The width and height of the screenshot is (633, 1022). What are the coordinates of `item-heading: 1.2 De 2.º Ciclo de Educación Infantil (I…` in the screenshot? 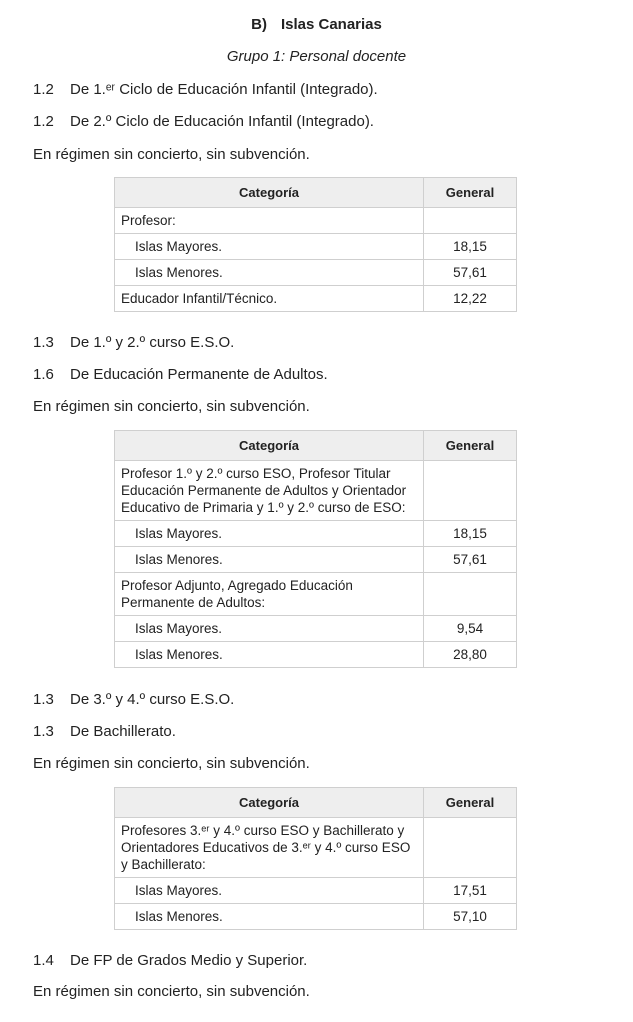 It's located at (203, 121).